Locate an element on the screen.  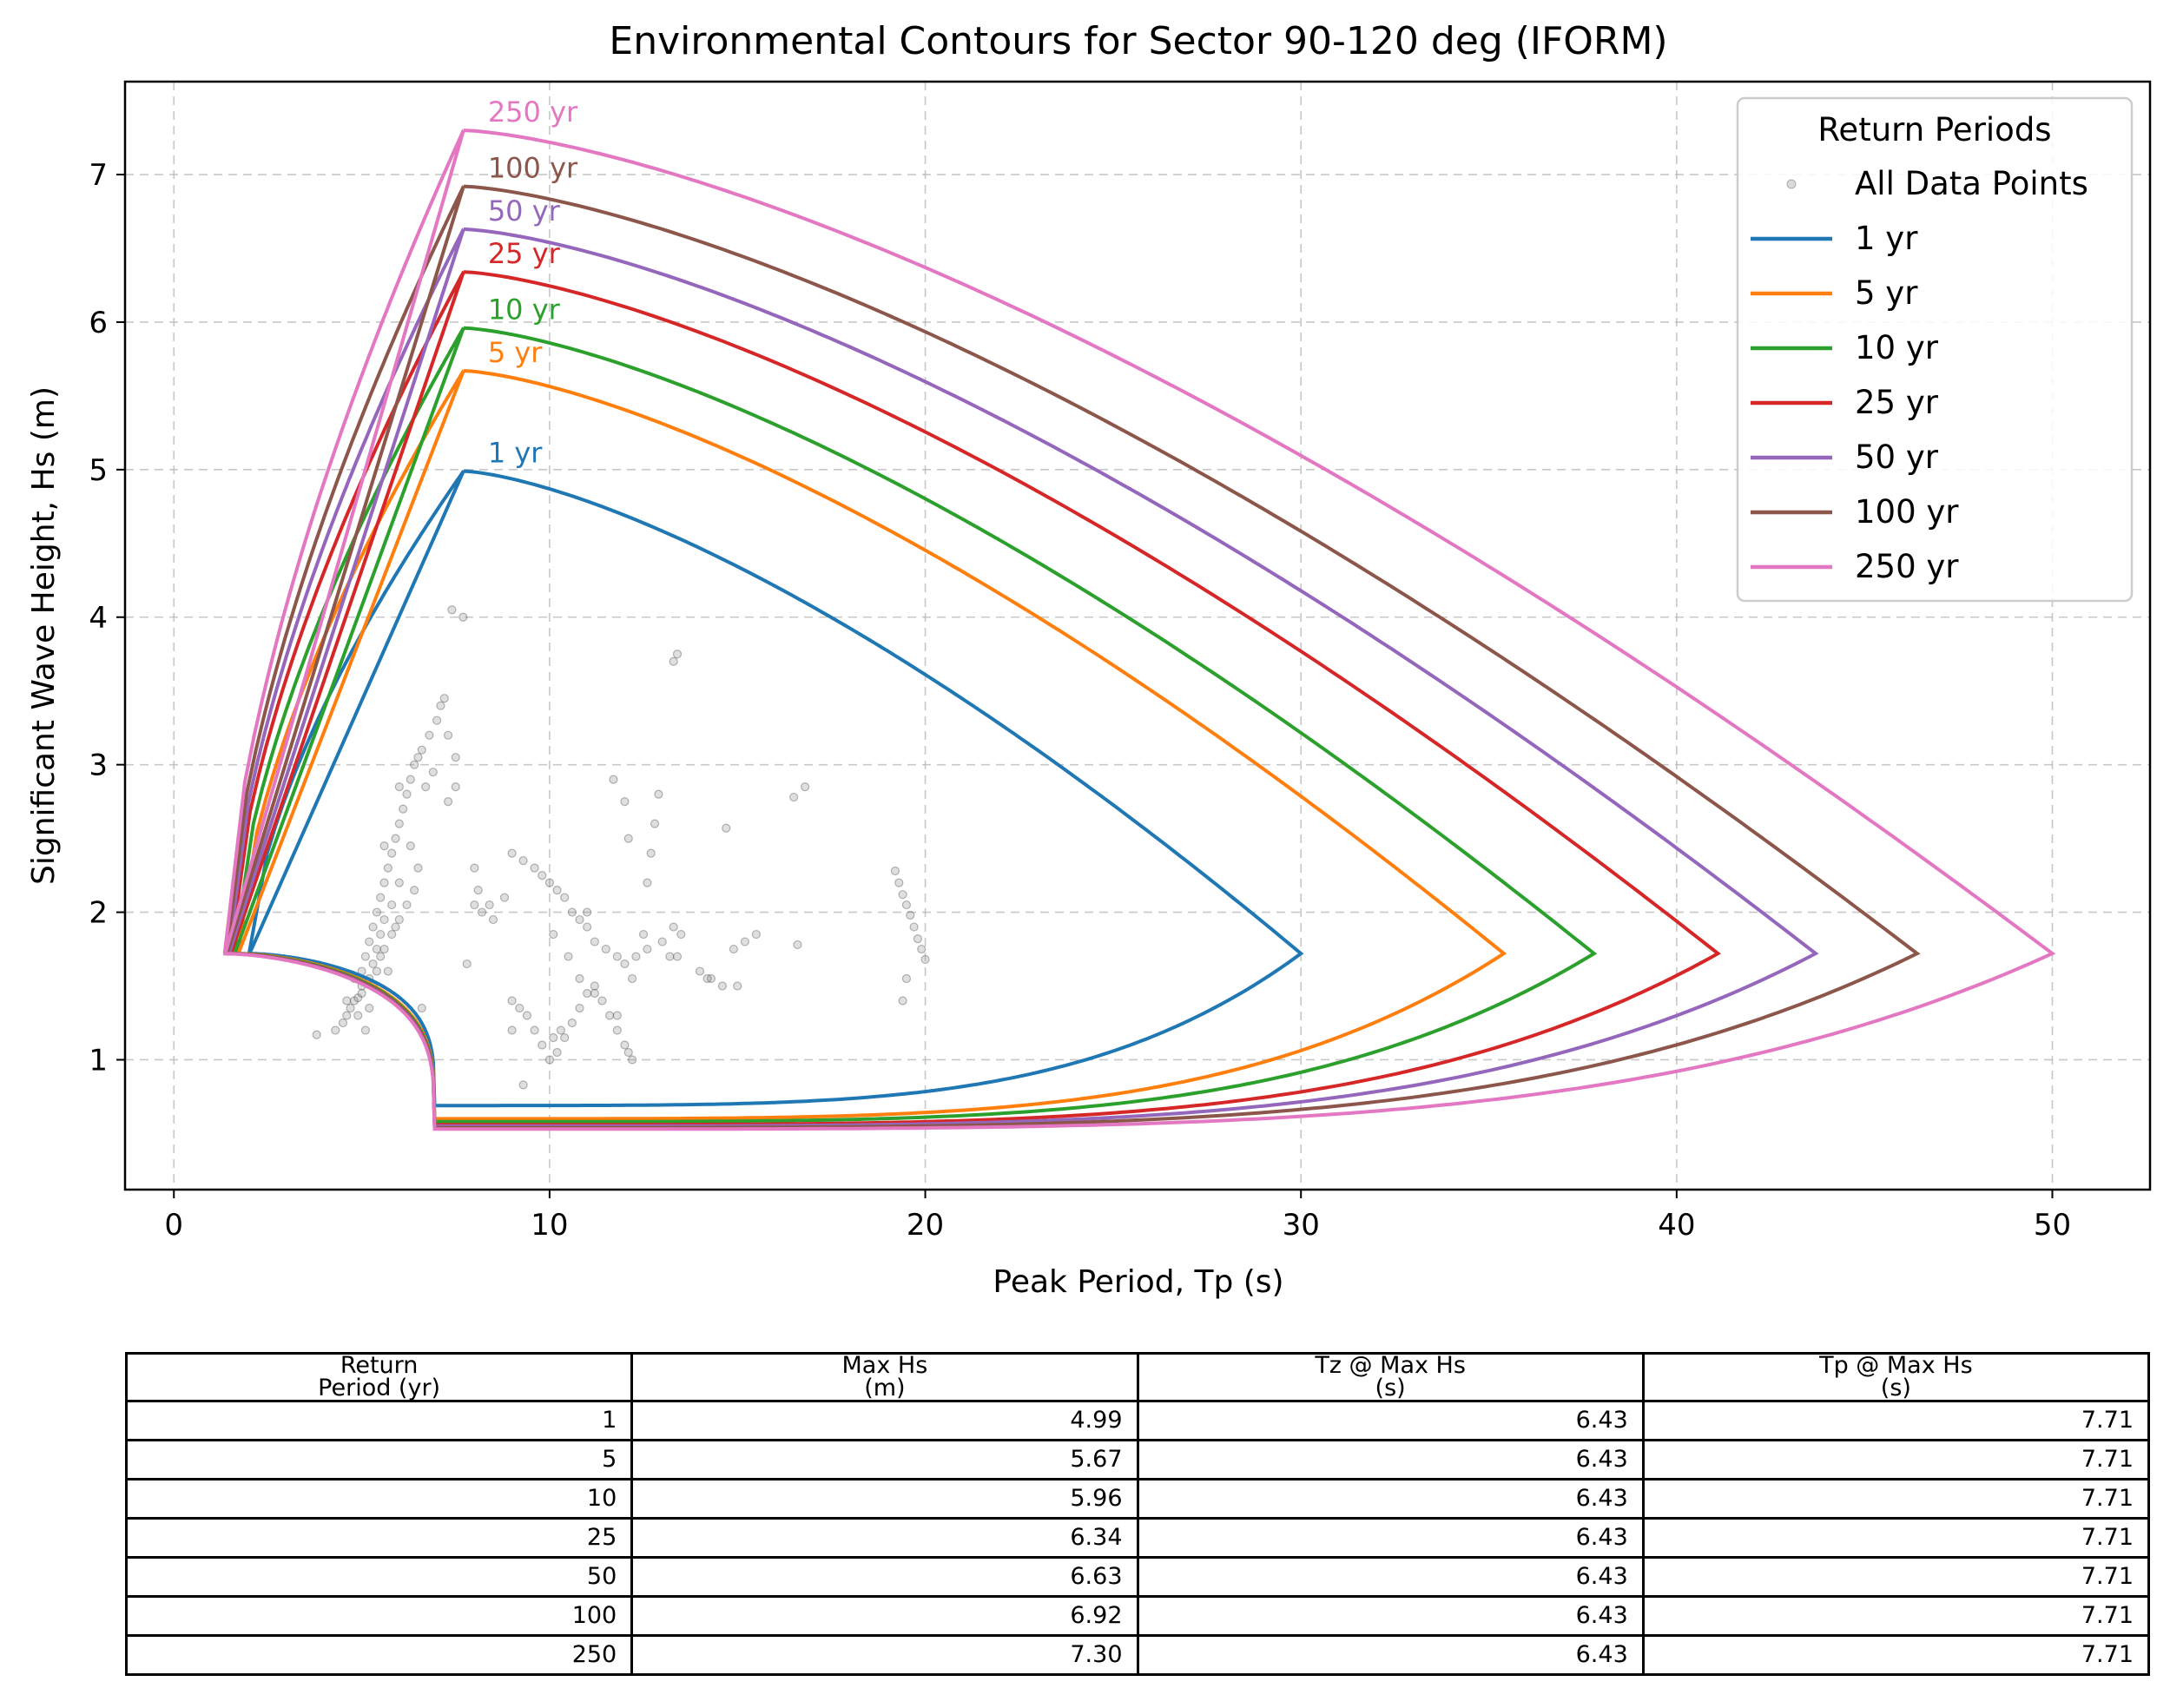
legend-box is located at coordinates (1935, 349).